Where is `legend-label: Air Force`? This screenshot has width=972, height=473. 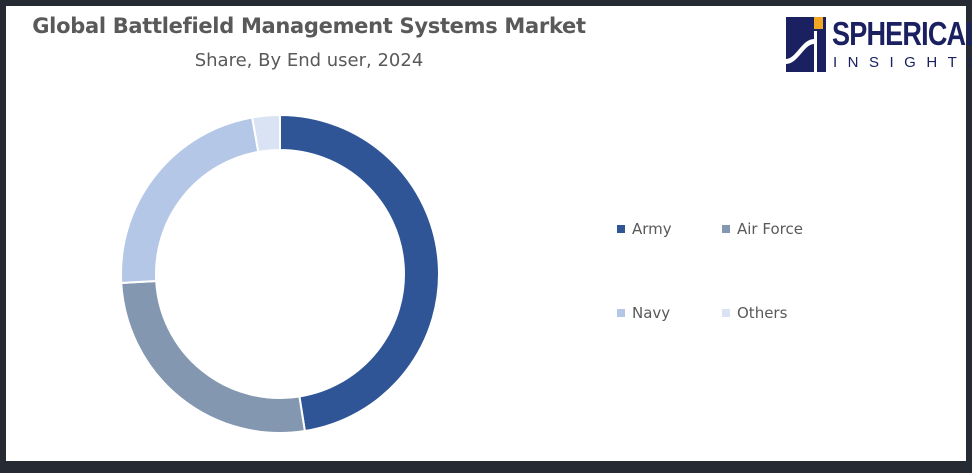 legend-label: Air Force is located at coordinates (770, 229).